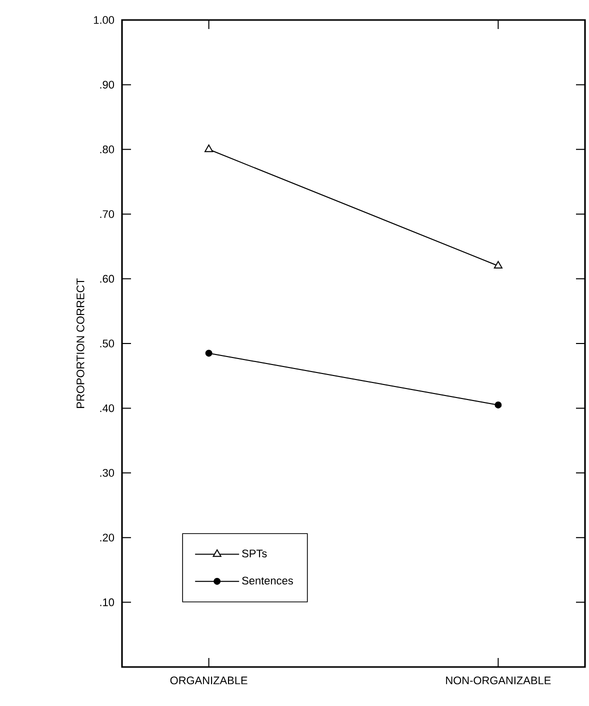  Describe the element at coordinates (498, 680) in the screenshot. I see `x-tick-label: NON-ORGANIZABLE` at that location.